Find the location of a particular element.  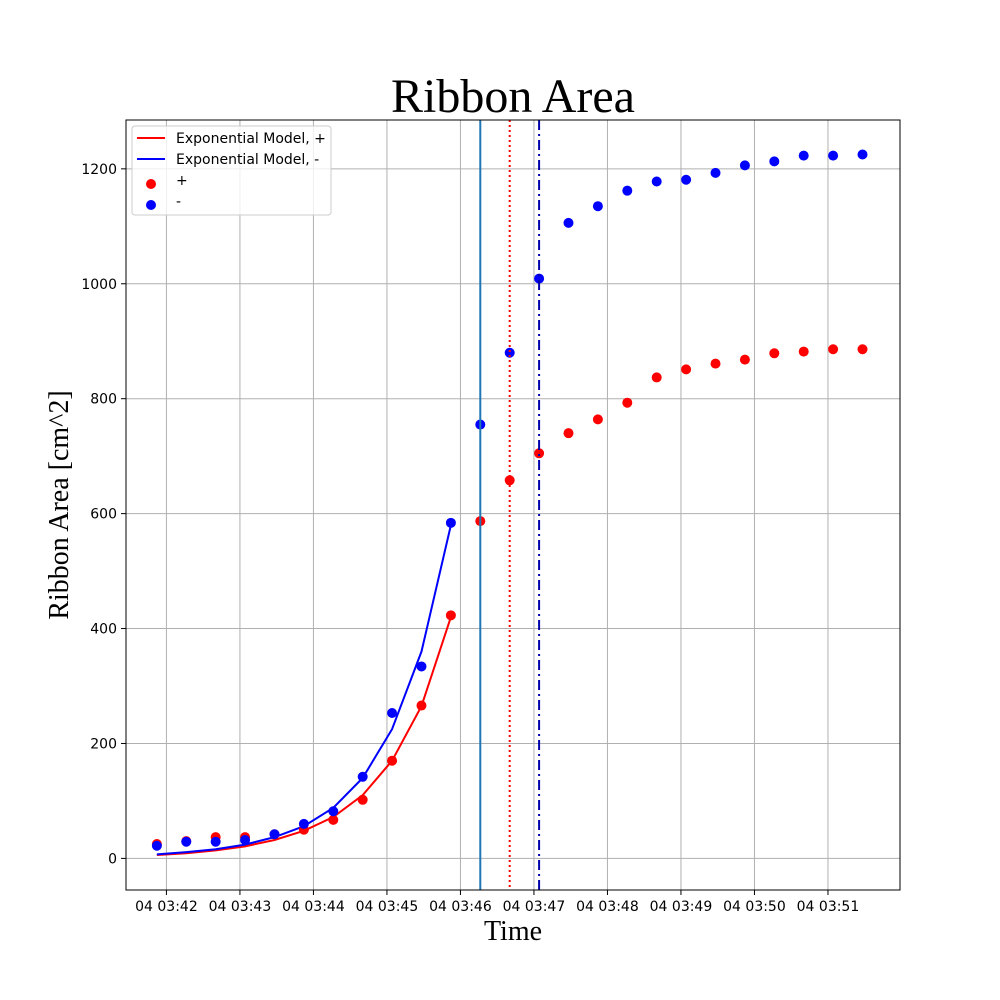

y-tick-label: 200 is located at coordinates (103, 744).